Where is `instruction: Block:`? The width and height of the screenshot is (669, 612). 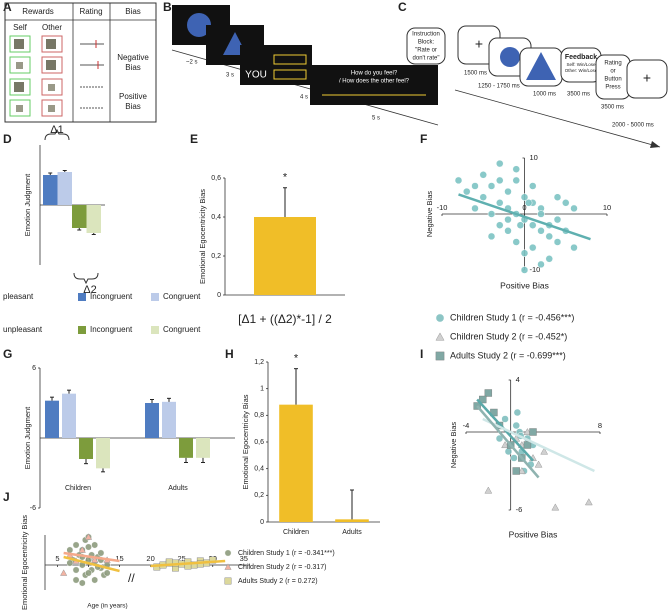 instruction: Block: is located at coordinates (426, 43).